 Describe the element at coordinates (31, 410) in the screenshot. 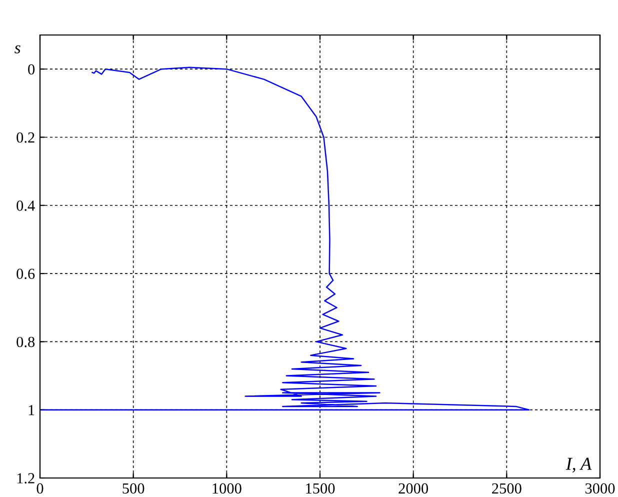

I see `y-tick-label: 1` at that location.